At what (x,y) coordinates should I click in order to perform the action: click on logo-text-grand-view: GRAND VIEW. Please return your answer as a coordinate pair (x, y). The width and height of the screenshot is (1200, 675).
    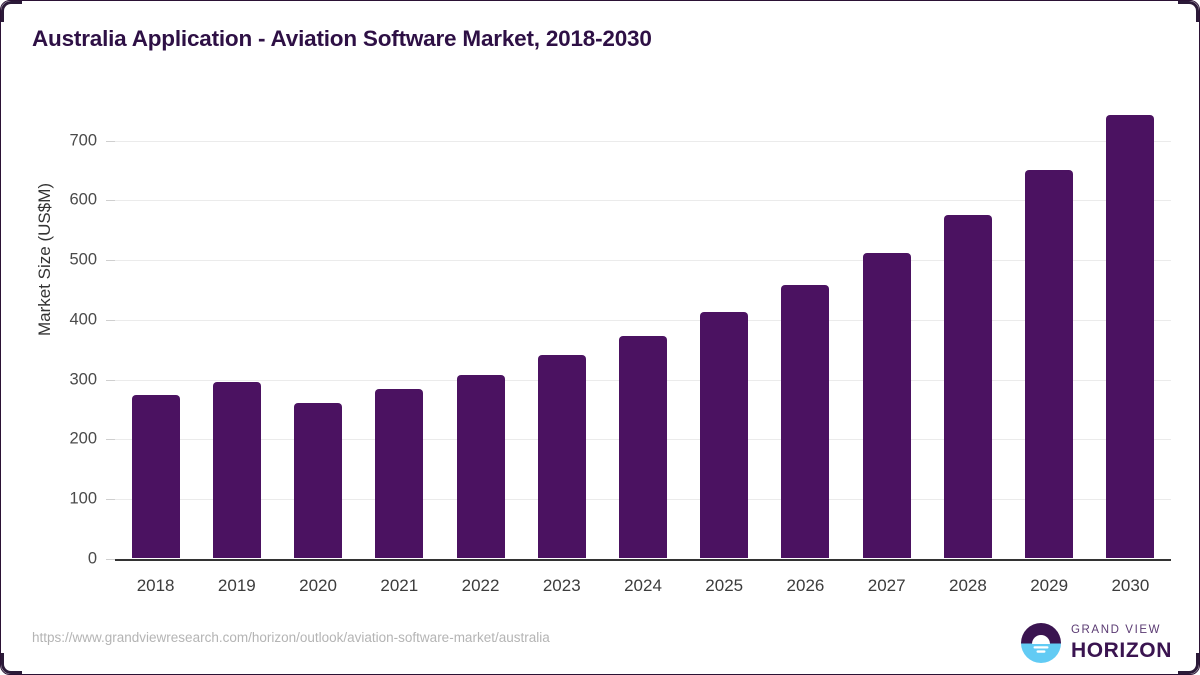
    Looking at the image, I should click on (1116, 630).